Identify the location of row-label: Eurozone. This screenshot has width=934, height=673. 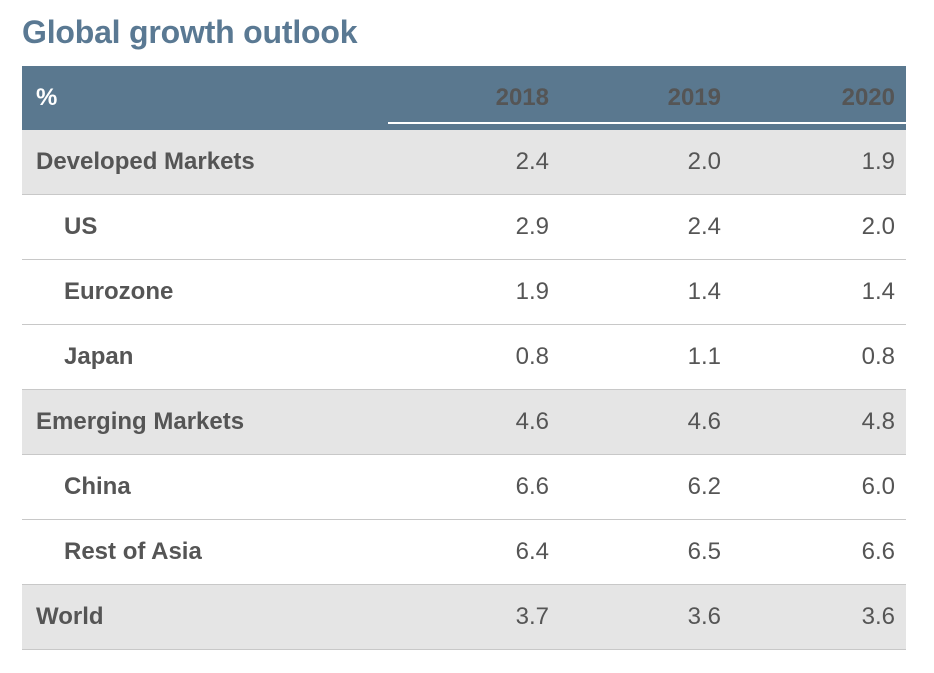
(119, 291).